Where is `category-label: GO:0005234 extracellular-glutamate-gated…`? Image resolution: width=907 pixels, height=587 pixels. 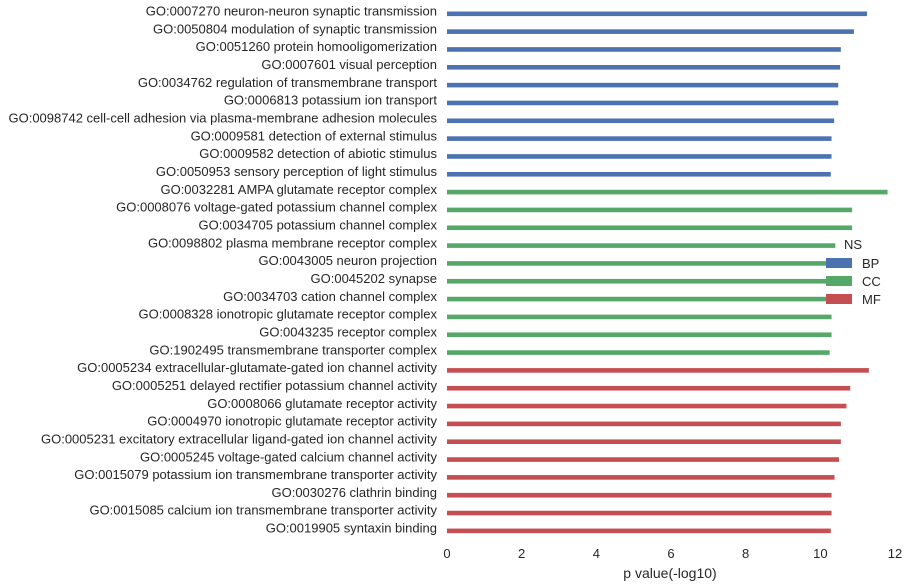
category-label: GO:0005234 extracellular-glutamate-gated… is located at coordinates (257, 367).